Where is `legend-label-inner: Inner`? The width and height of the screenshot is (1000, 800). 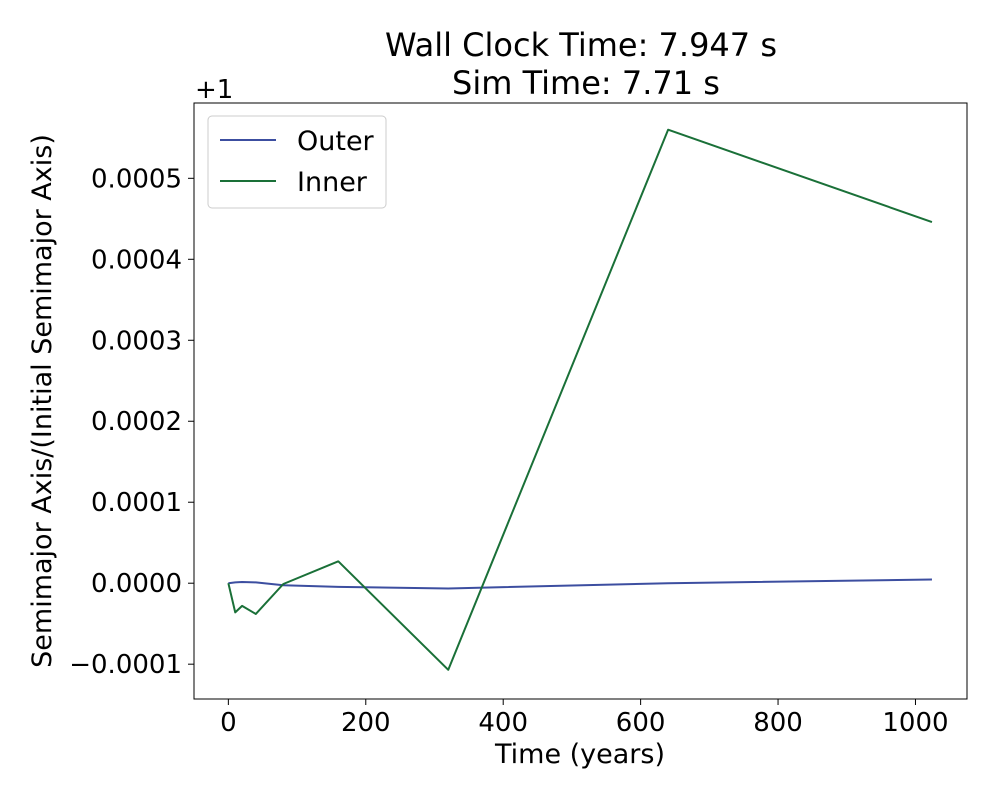 legend-label-inner: Inner is located at coordinates (332, 182).